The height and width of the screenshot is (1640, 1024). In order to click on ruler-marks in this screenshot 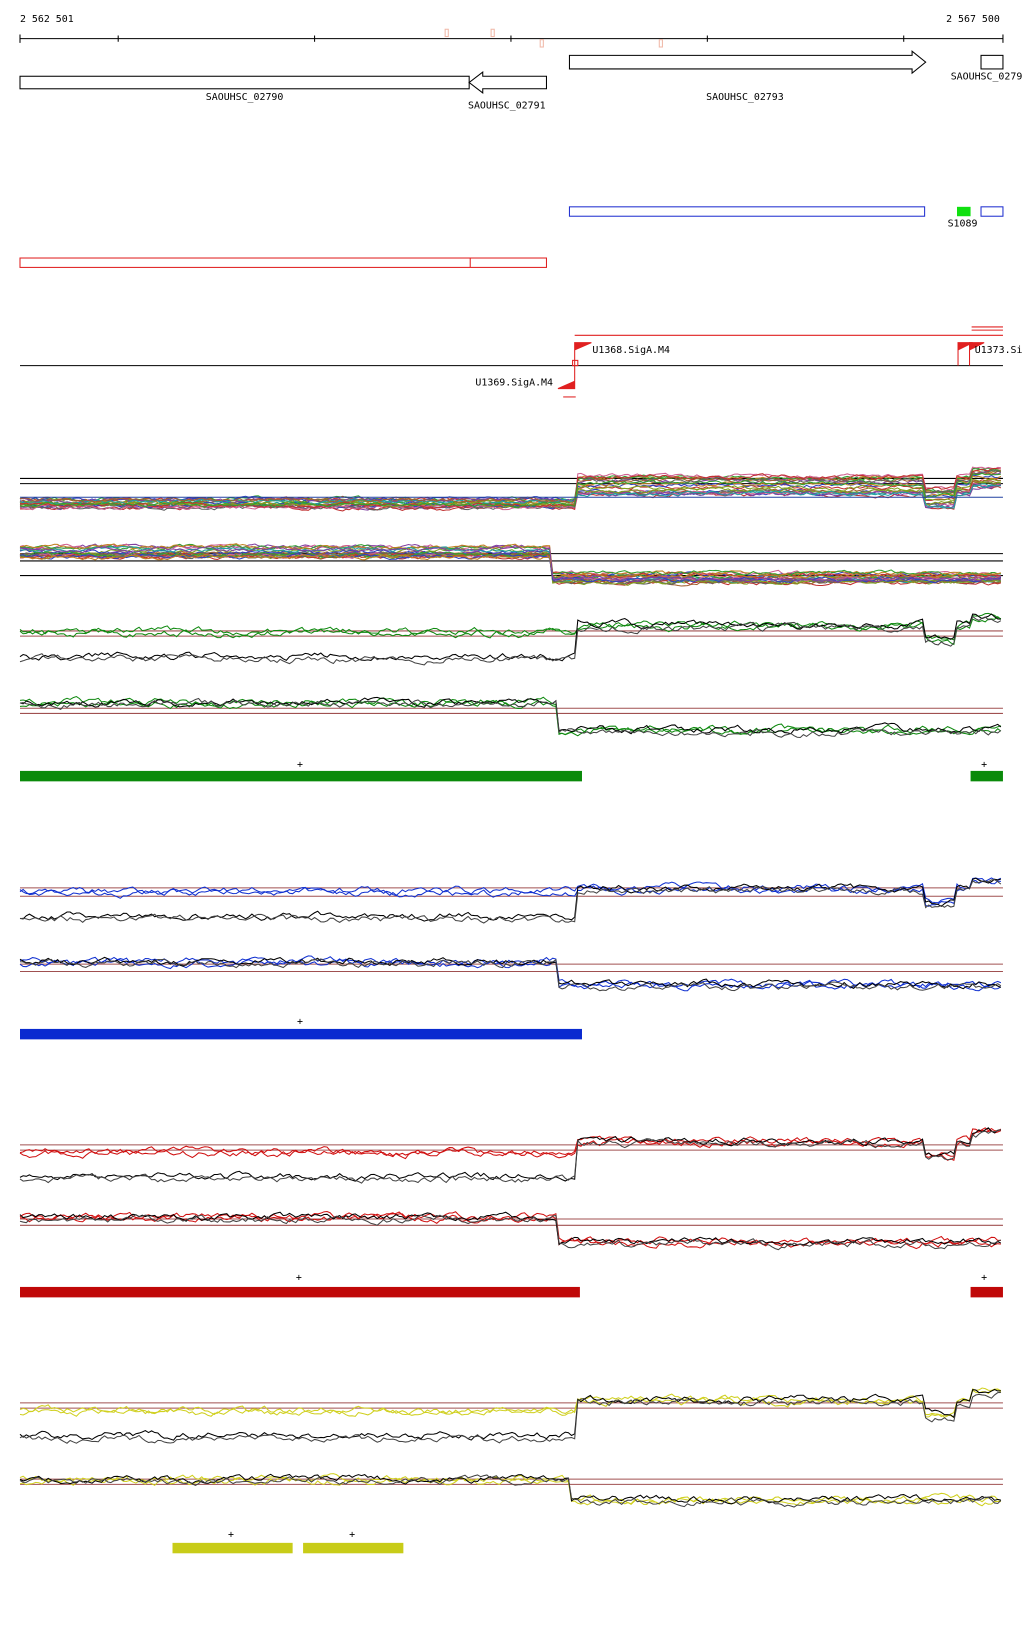, I will do `click(553, 38)`.